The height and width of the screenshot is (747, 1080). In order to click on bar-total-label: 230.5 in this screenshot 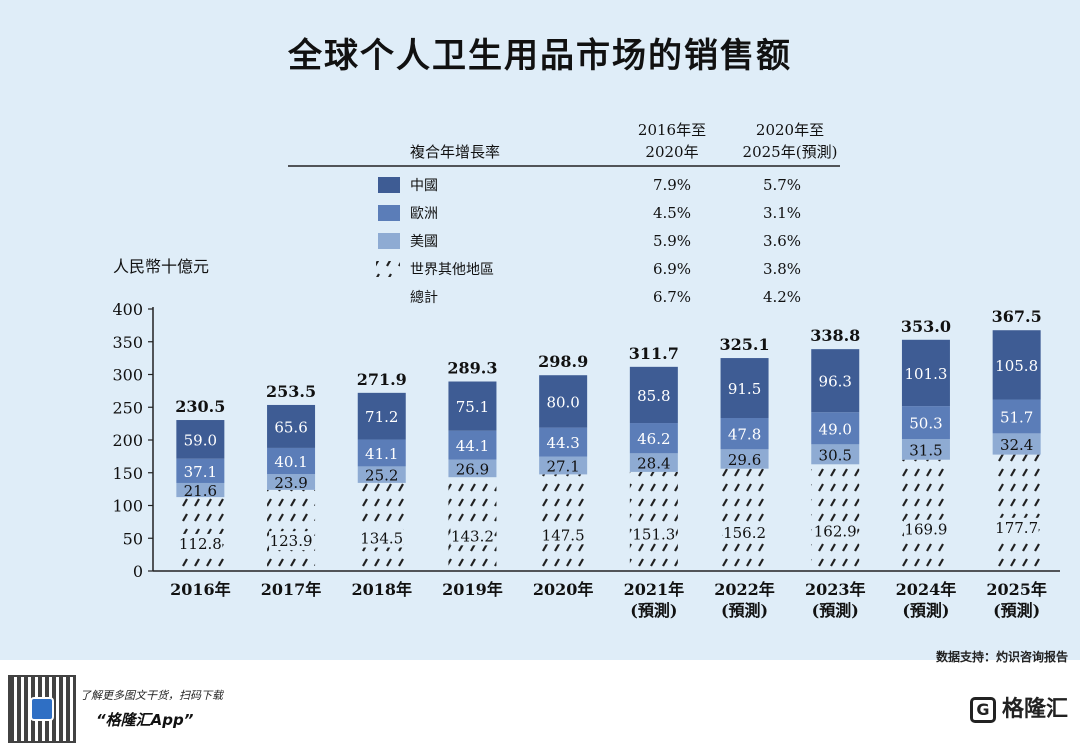, I will do `click(200, 406)`.